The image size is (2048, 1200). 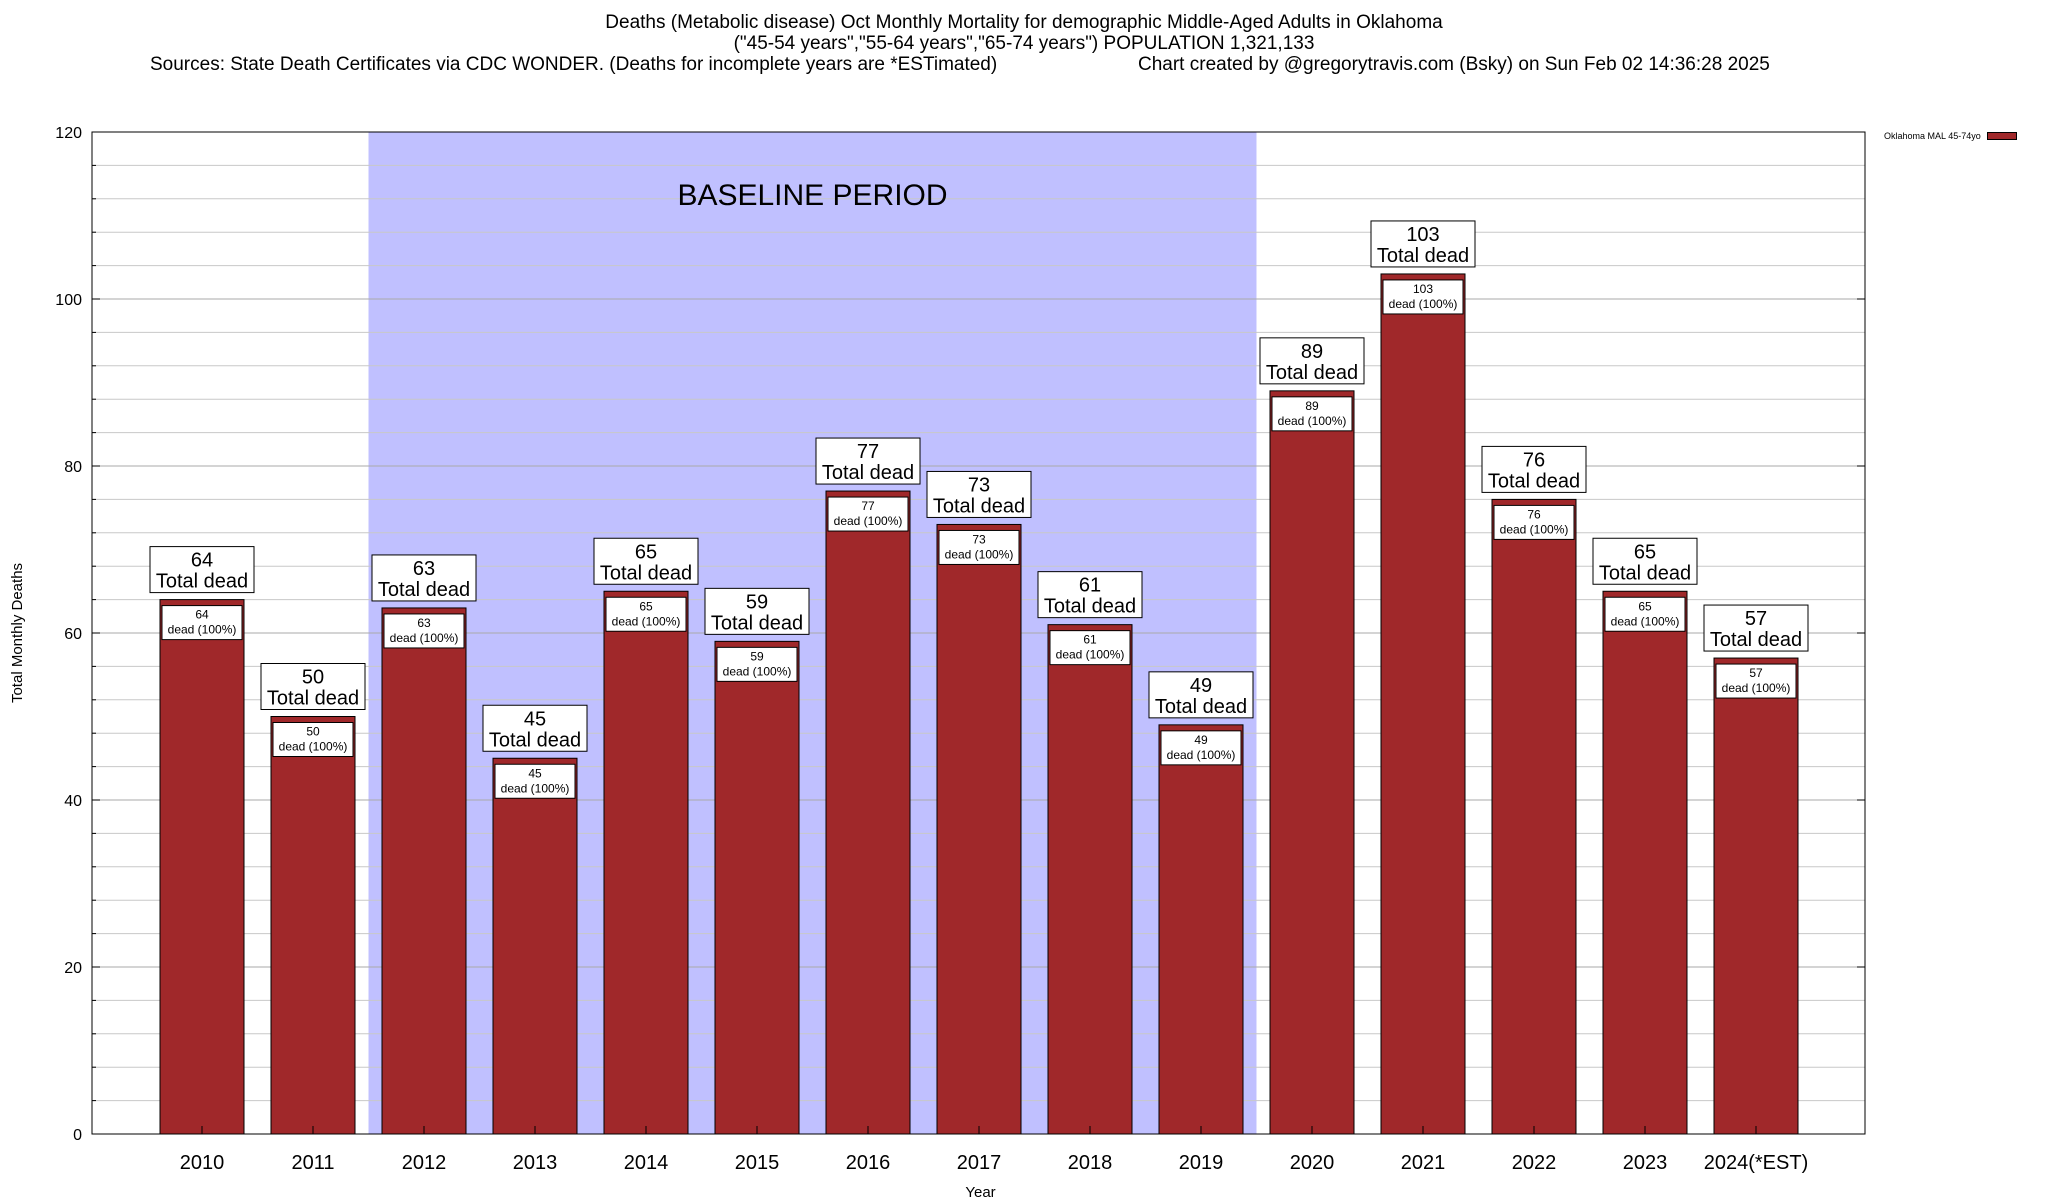 I want to click on top-value-label: 45, so click(x=535, y=719).